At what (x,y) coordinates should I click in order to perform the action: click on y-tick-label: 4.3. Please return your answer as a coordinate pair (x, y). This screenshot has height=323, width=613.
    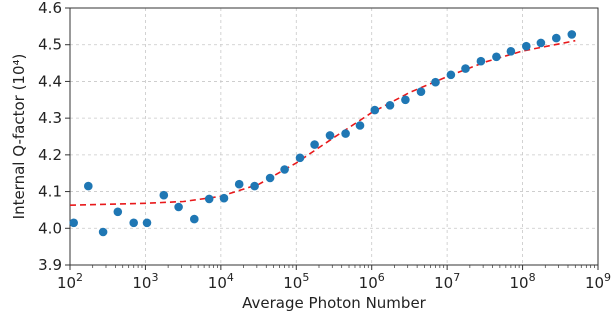
    Looking at the image, I should click on (50, 118).